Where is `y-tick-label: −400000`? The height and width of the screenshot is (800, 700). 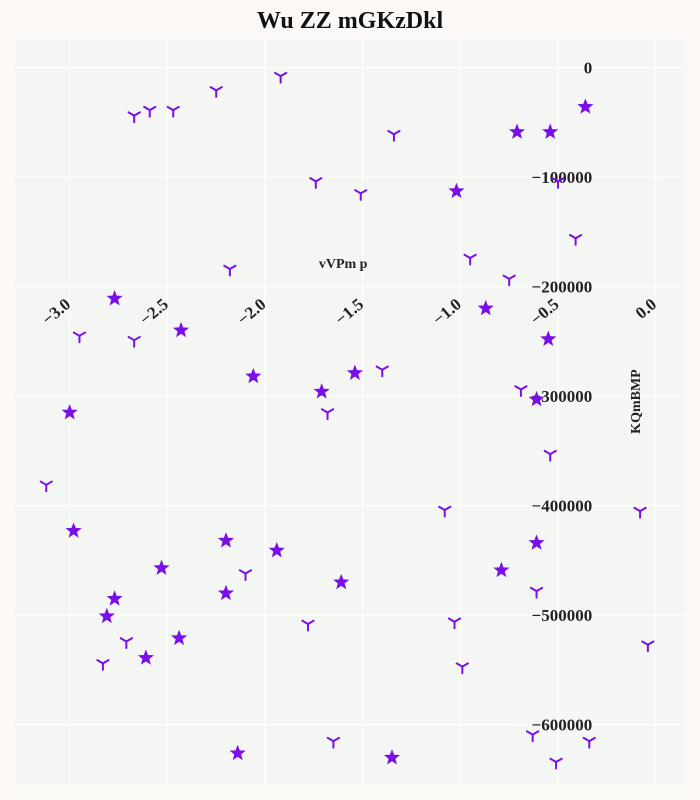 y-tick-label: −400000 is located at coordinates (562, 506).